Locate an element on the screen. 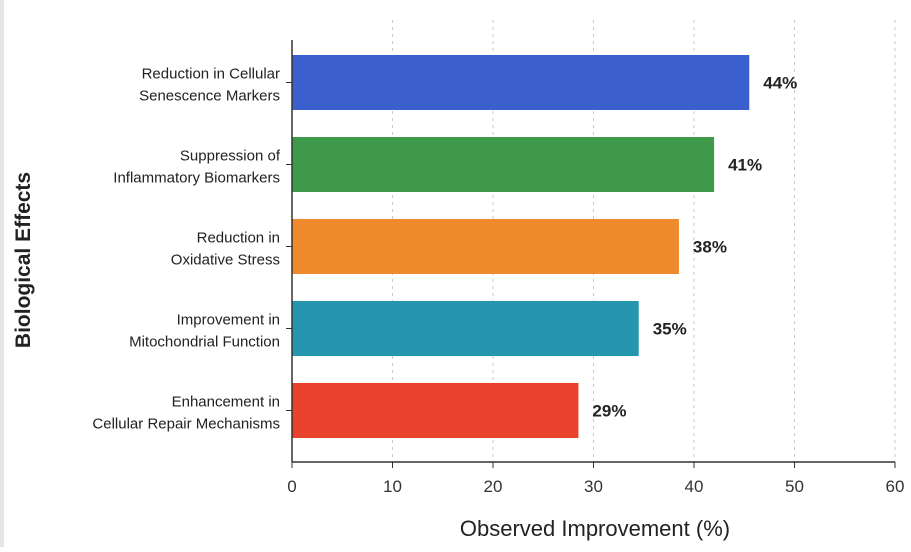 The height and width of the screenshot is (552, 911). category-label: Senescence Markers is located at coordinates (209, 96).